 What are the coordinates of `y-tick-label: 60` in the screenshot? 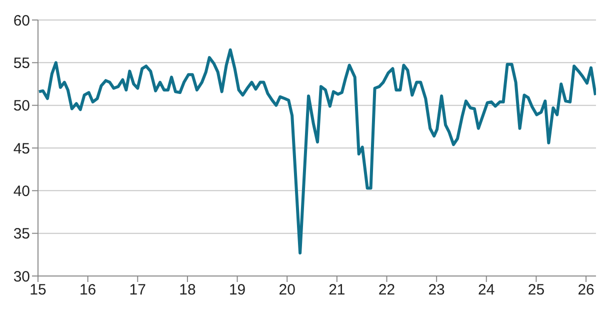 It's located at (21, 21).